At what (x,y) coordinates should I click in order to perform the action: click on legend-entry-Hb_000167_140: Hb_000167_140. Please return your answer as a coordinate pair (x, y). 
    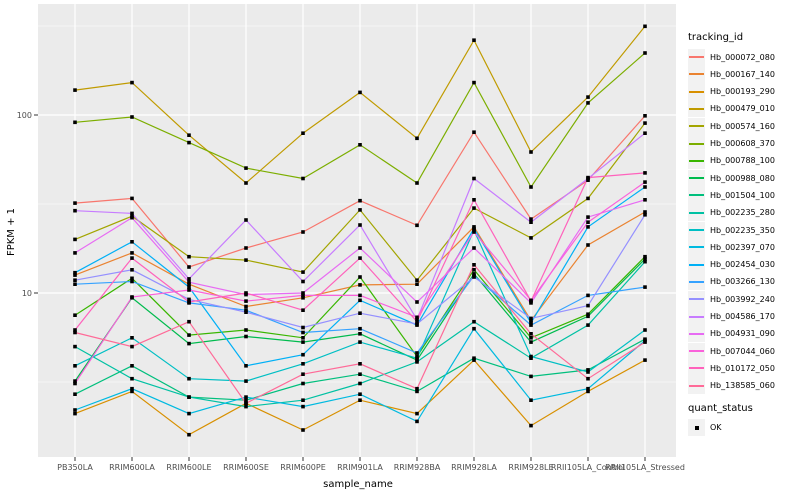
    Looking at the image, I should click on (731, 74).